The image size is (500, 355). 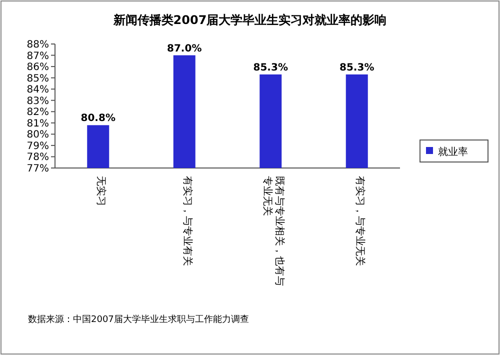 I want to click on y-tick-label: 85%, so click(x=37, y=78).